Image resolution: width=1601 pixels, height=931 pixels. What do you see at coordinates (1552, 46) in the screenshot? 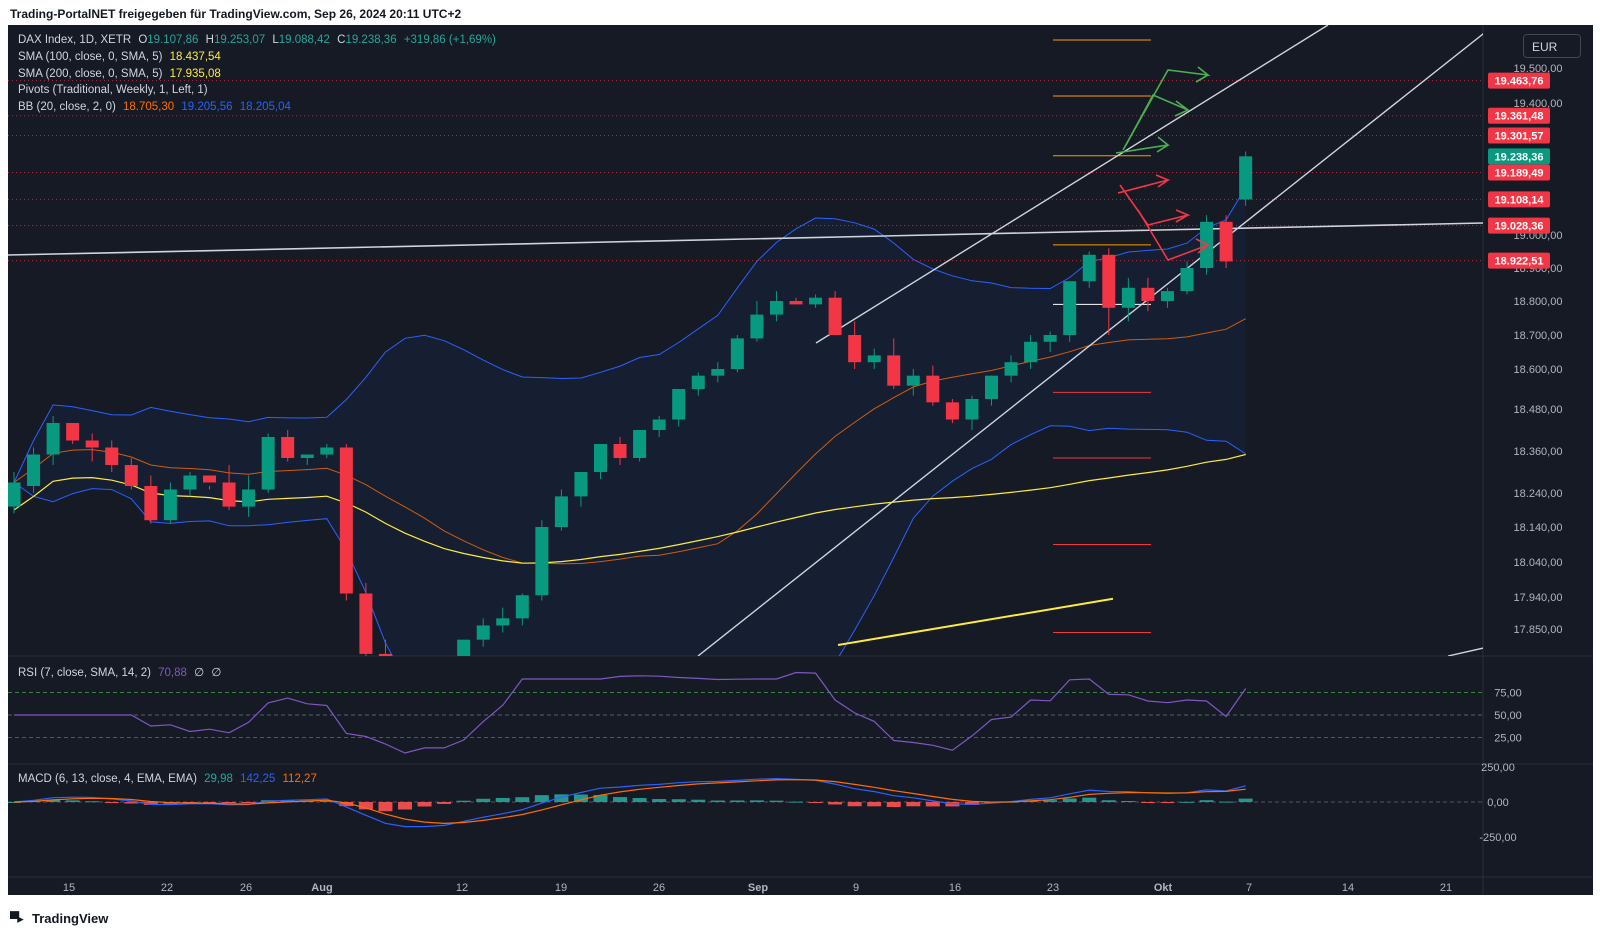
I see `currency-select: EUR` at bounding box center [1552, 46].